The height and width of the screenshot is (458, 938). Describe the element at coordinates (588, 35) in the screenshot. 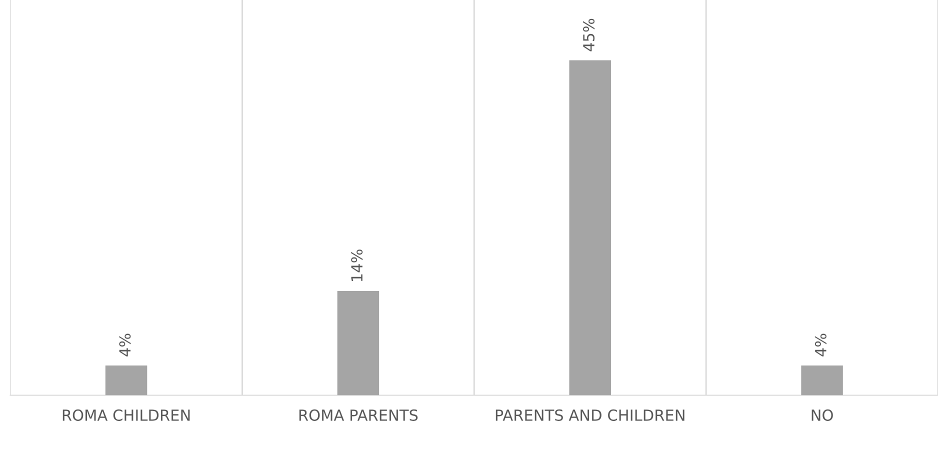

I see `data-label: 45%` at that location.